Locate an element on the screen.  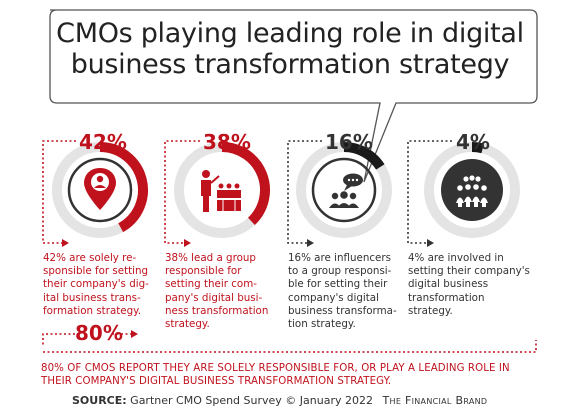
description-38-line: strategy. is located at coordinates (187, 324).